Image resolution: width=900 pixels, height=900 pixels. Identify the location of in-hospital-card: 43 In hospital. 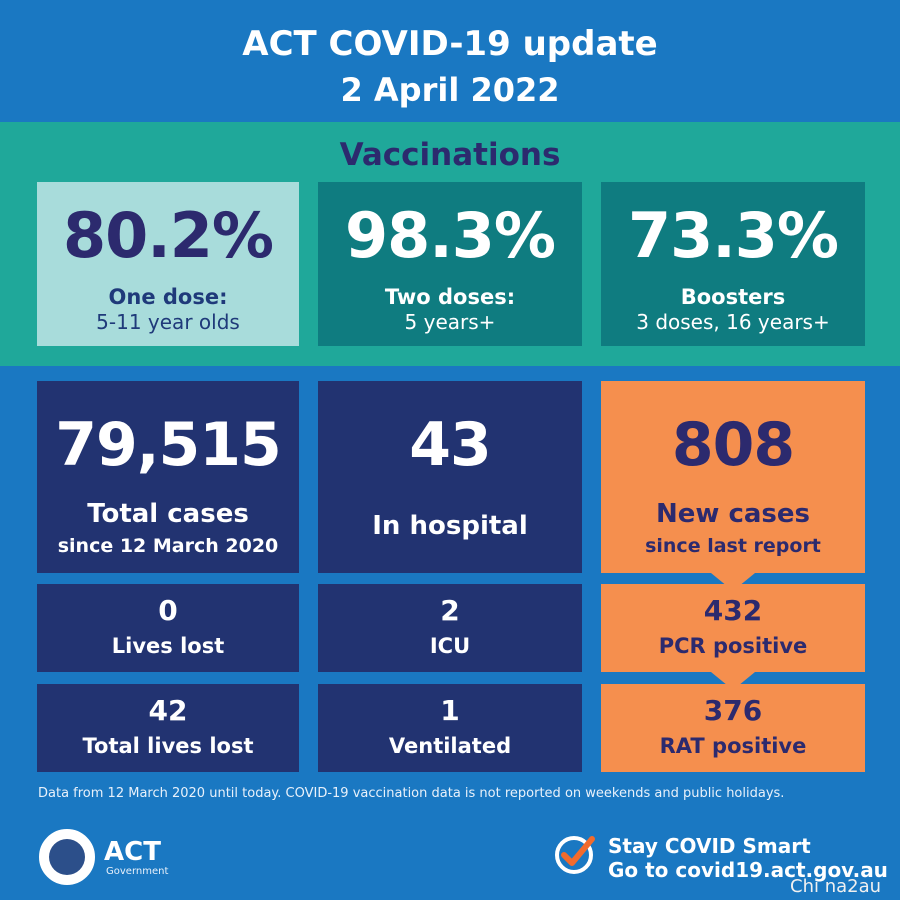
(450, 477).